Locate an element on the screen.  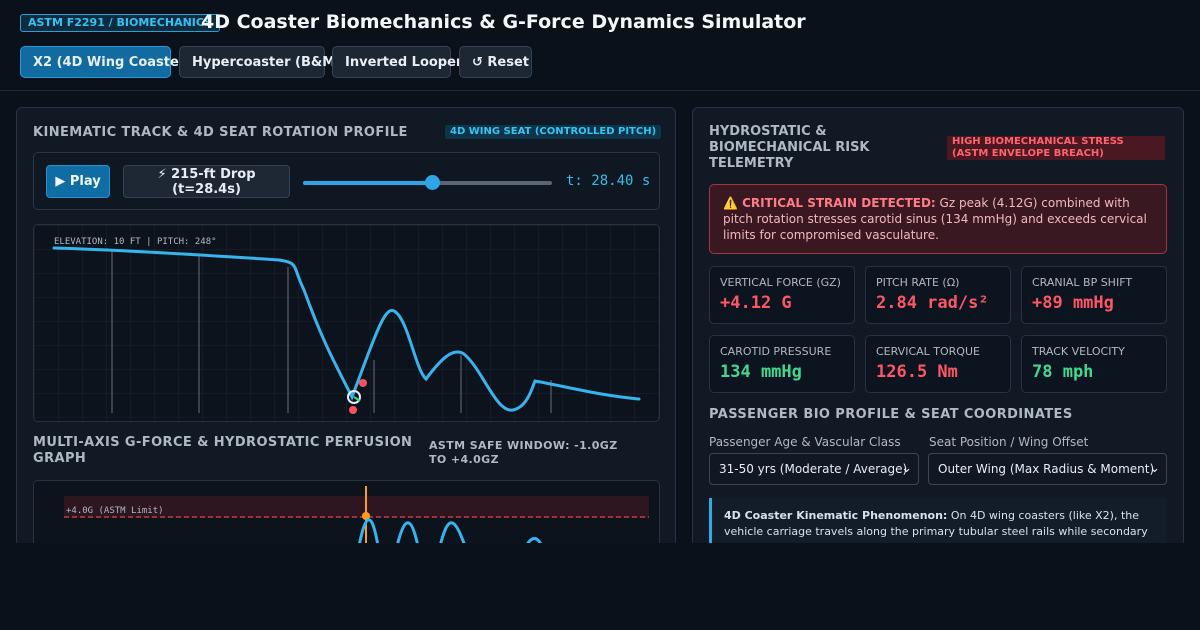
seat-position-value: Outer Wing (Max Radius & Moment) is located at coordinates (1046, 469).